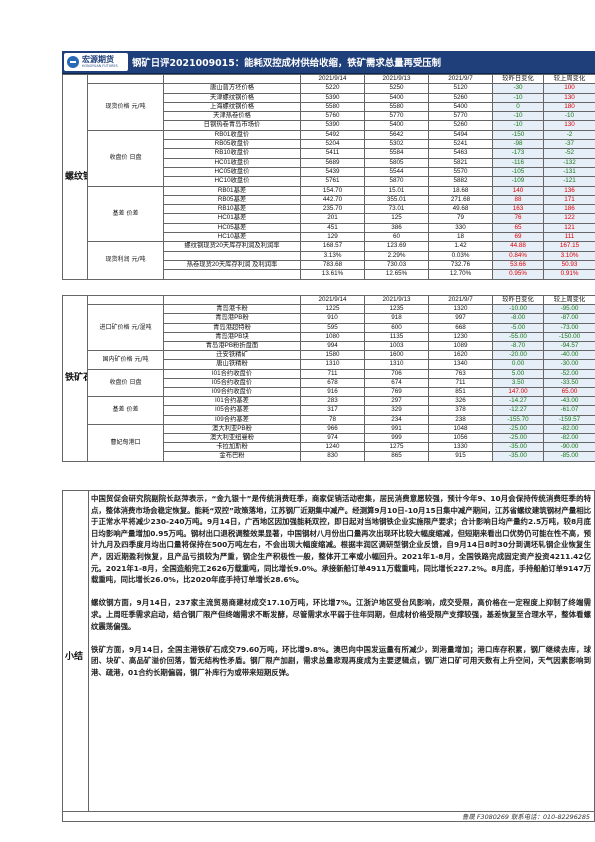 This screenshot has width=595, height=842. Describe the element at coordinates (569, 355) in the screenshot. I see `weekly-change-cell: -40.00` at that location.